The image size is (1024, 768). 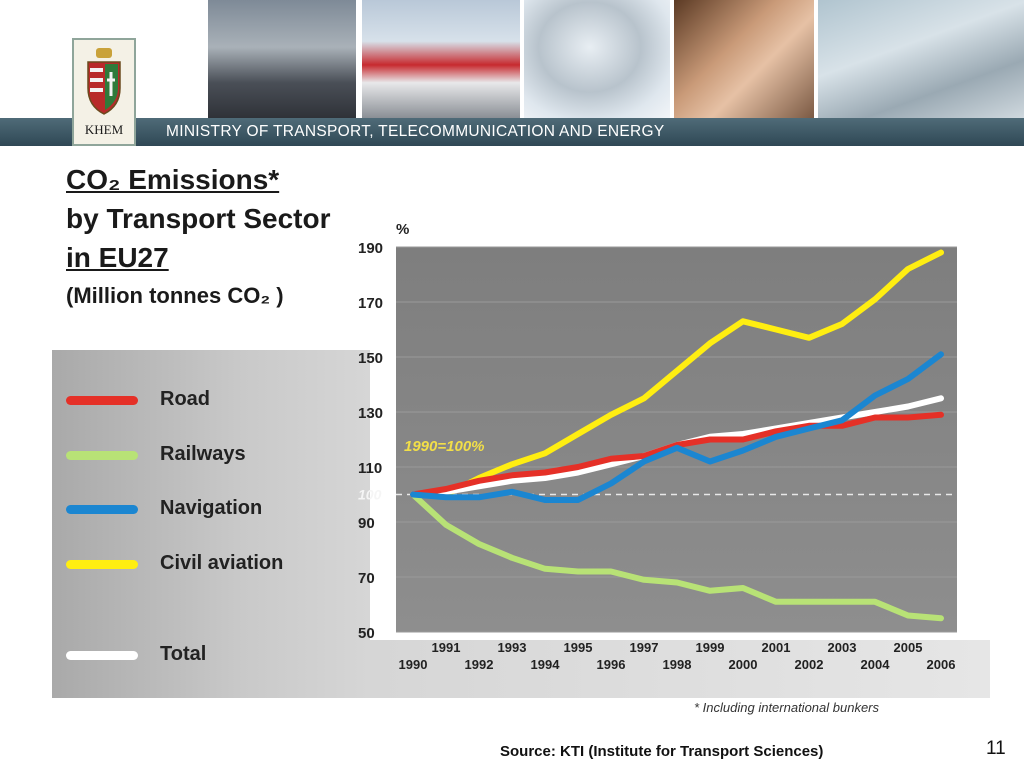 I want to click on energy-engineer-photo, so click(x=921, y=59).